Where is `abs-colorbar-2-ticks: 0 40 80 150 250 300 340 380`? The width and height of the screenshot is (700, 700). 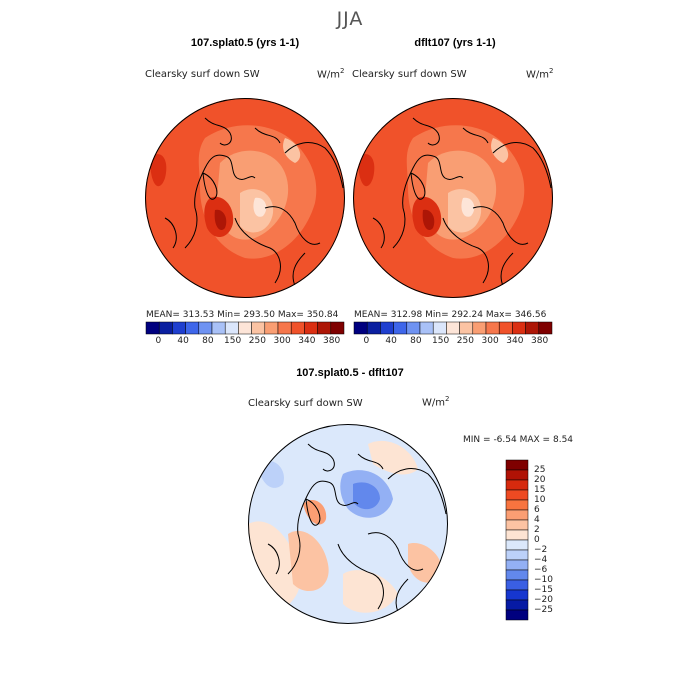
abs-colorbar-2-ticks: 0 40 80 150 250 300 340 380 is located at coordinates (453, 342).